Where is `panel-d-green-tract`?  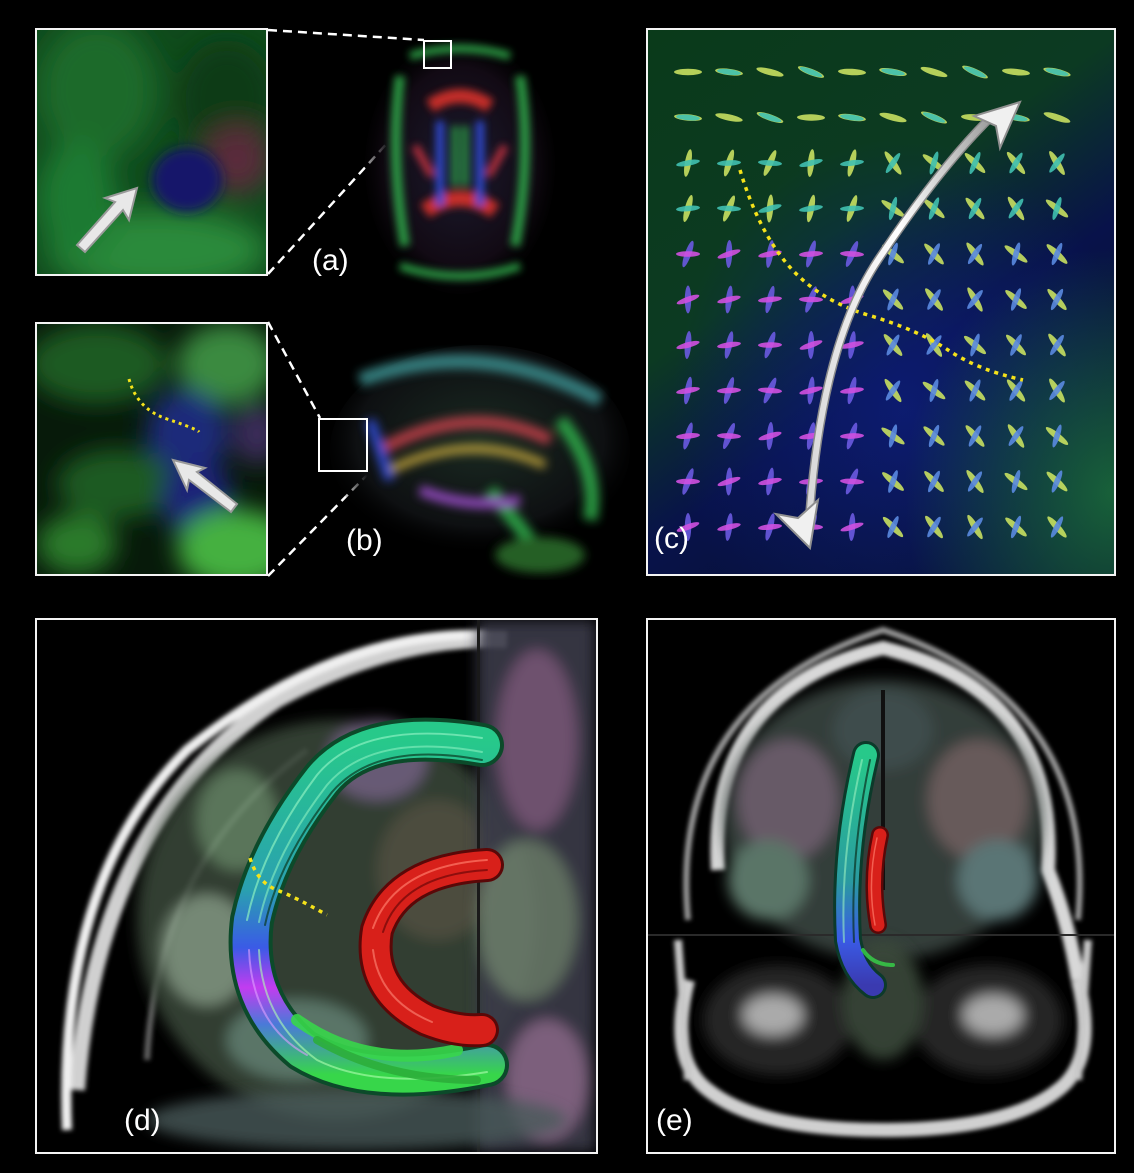 panel-d-green-tract is located at coordinates (368, 907).